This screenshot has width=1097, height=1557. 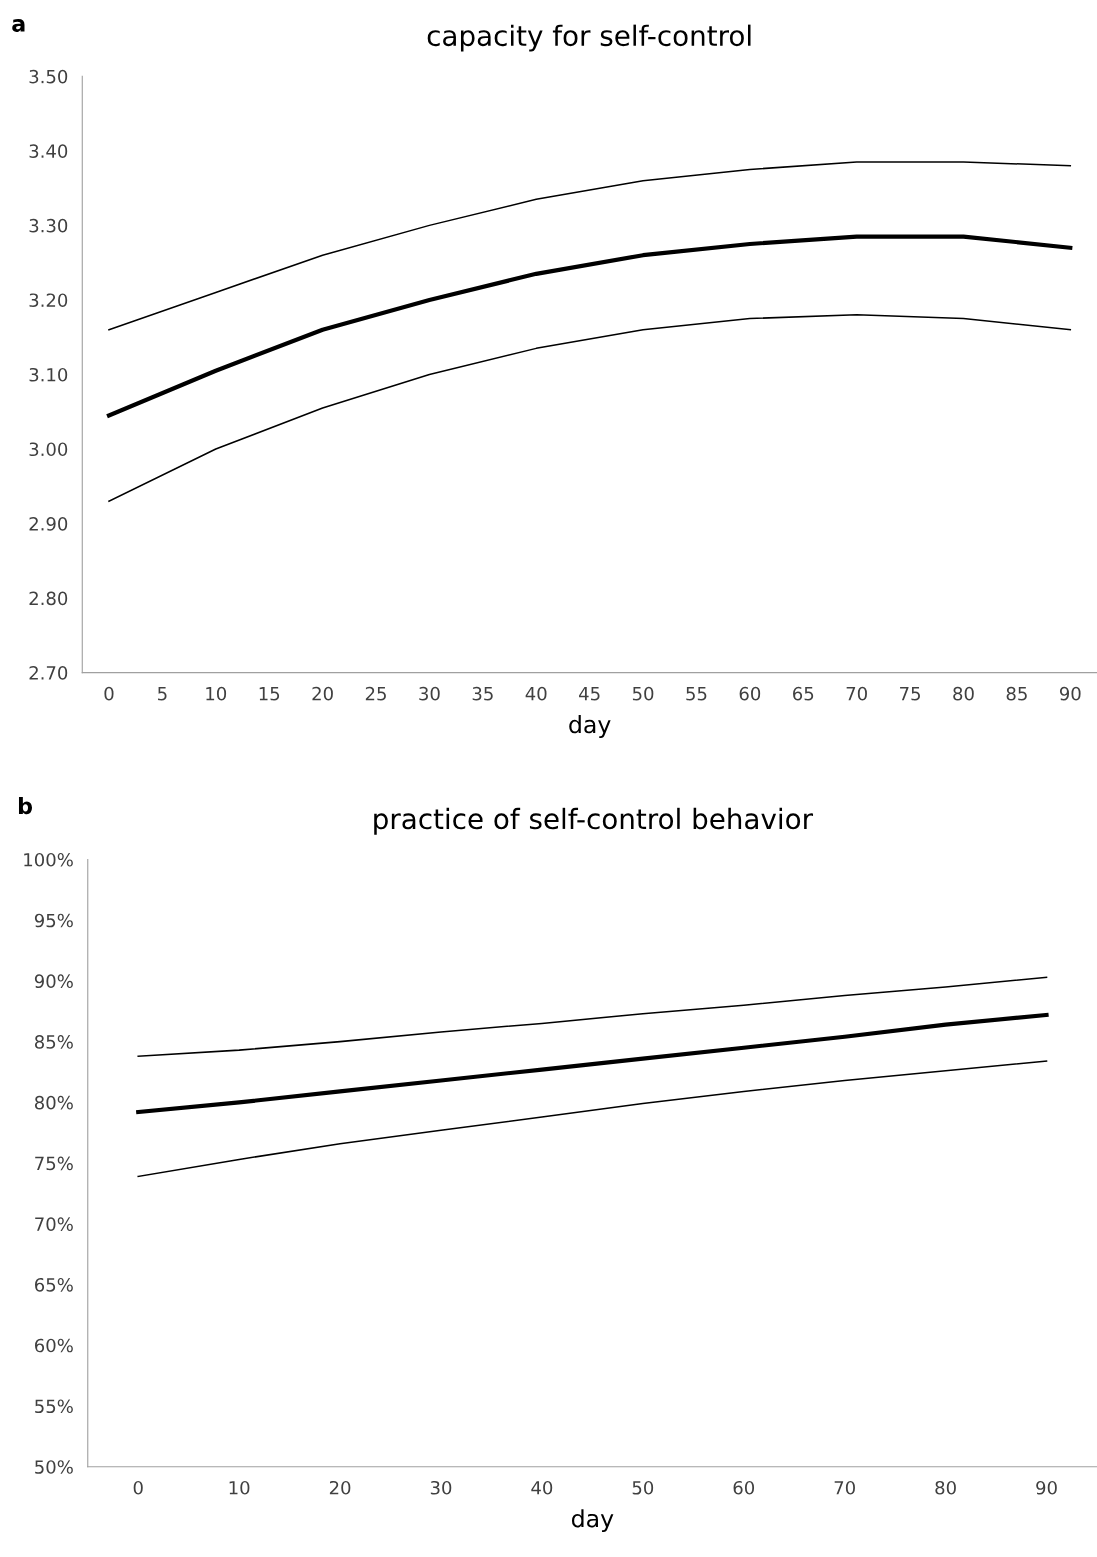 I want to click on y-tick-label: 2.70, so click(x=48, y=673).